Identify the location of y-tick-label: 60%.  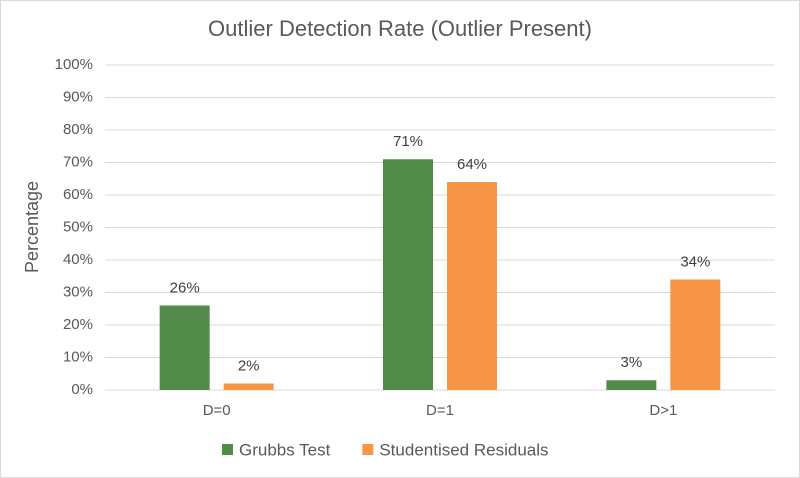
(78, 194).